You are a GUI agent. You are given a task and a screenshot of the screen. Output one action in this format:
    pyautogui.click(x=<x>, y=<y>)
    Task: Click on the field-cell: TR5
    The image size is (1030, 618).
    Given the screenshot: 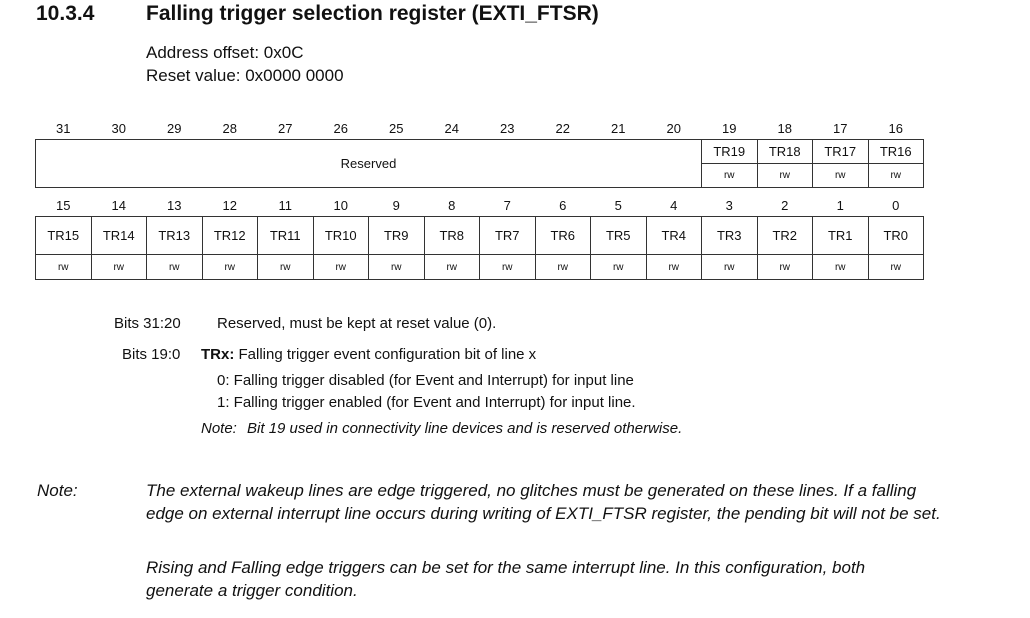 What is the action you would take?
    pyautogui.click(x=618, y=235)
    